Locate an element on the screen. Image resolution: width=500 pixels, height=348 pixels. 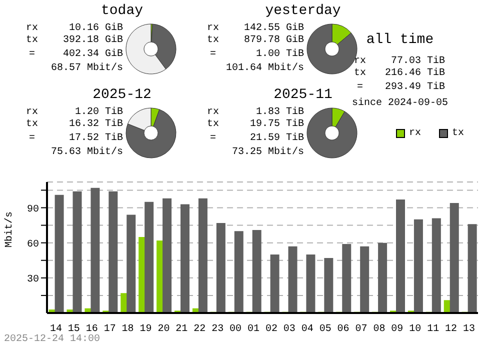
x-tick-label: 10 is located at coordinates (415, 329).